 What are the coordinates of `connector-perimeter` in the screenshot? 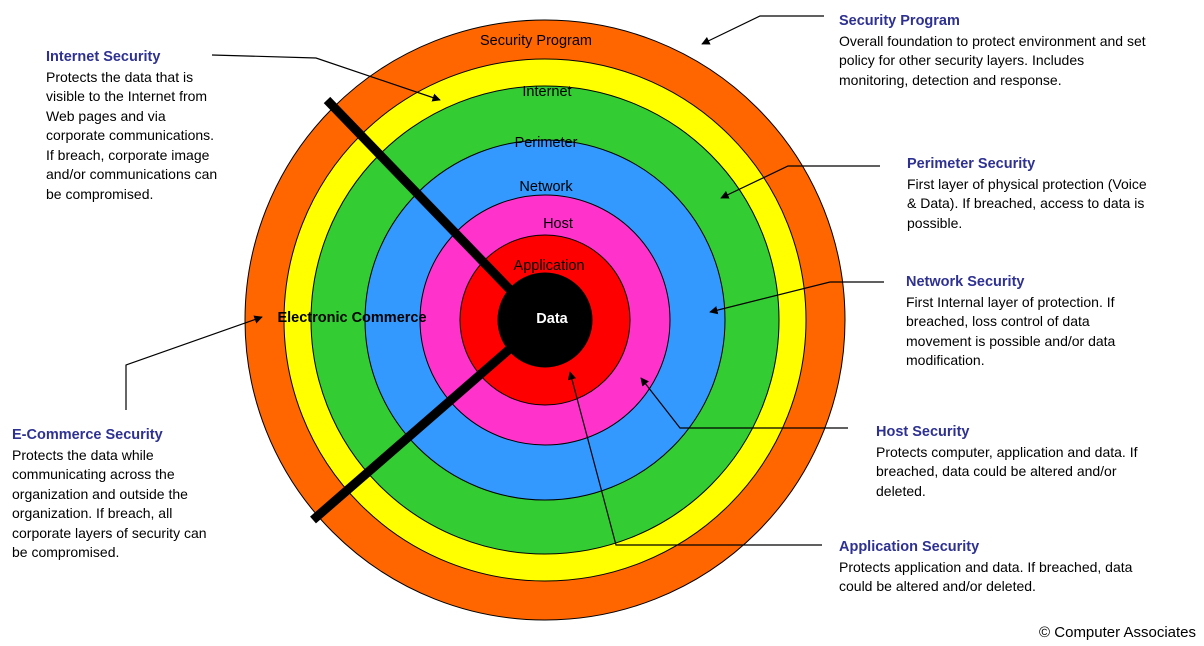 It's located at (800, 182).